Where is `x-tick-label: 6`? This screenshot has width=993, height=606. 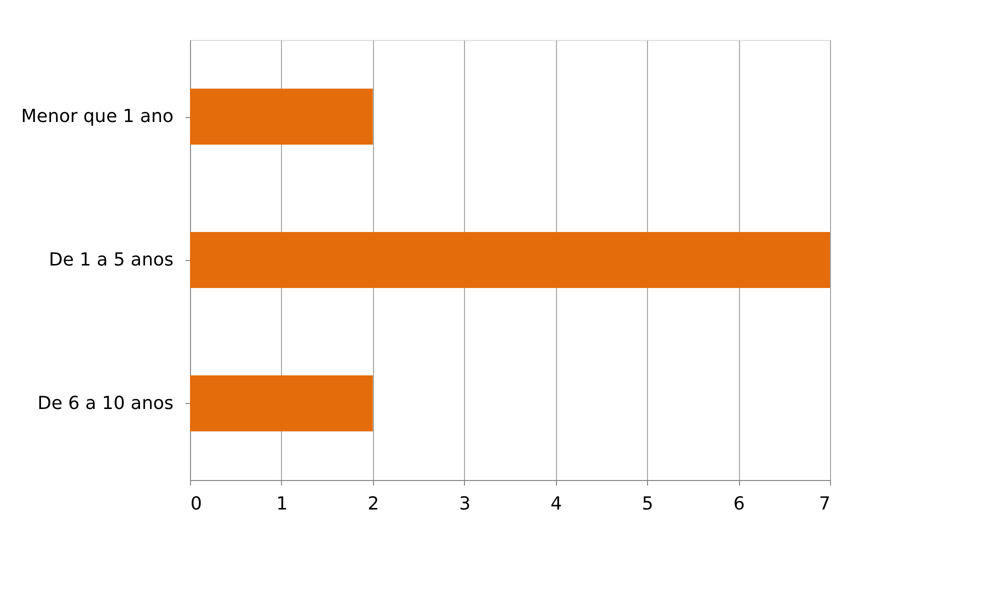 x-tick-label: 6 is located at coordinates (739, 504).